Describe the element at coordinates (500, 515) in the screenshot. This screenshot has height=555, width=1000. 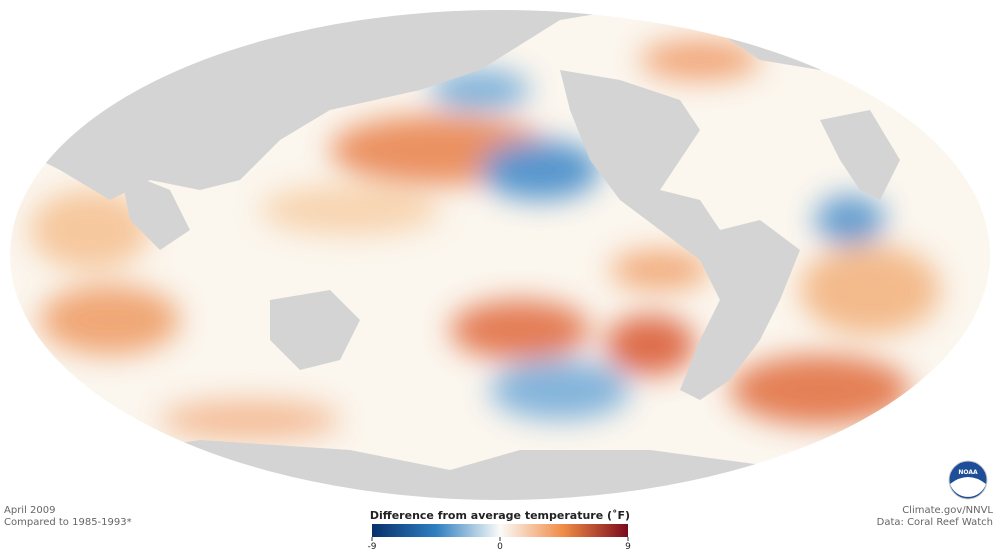
I see `colorbar-title: Difference from average temperature (˚F)` at that location.